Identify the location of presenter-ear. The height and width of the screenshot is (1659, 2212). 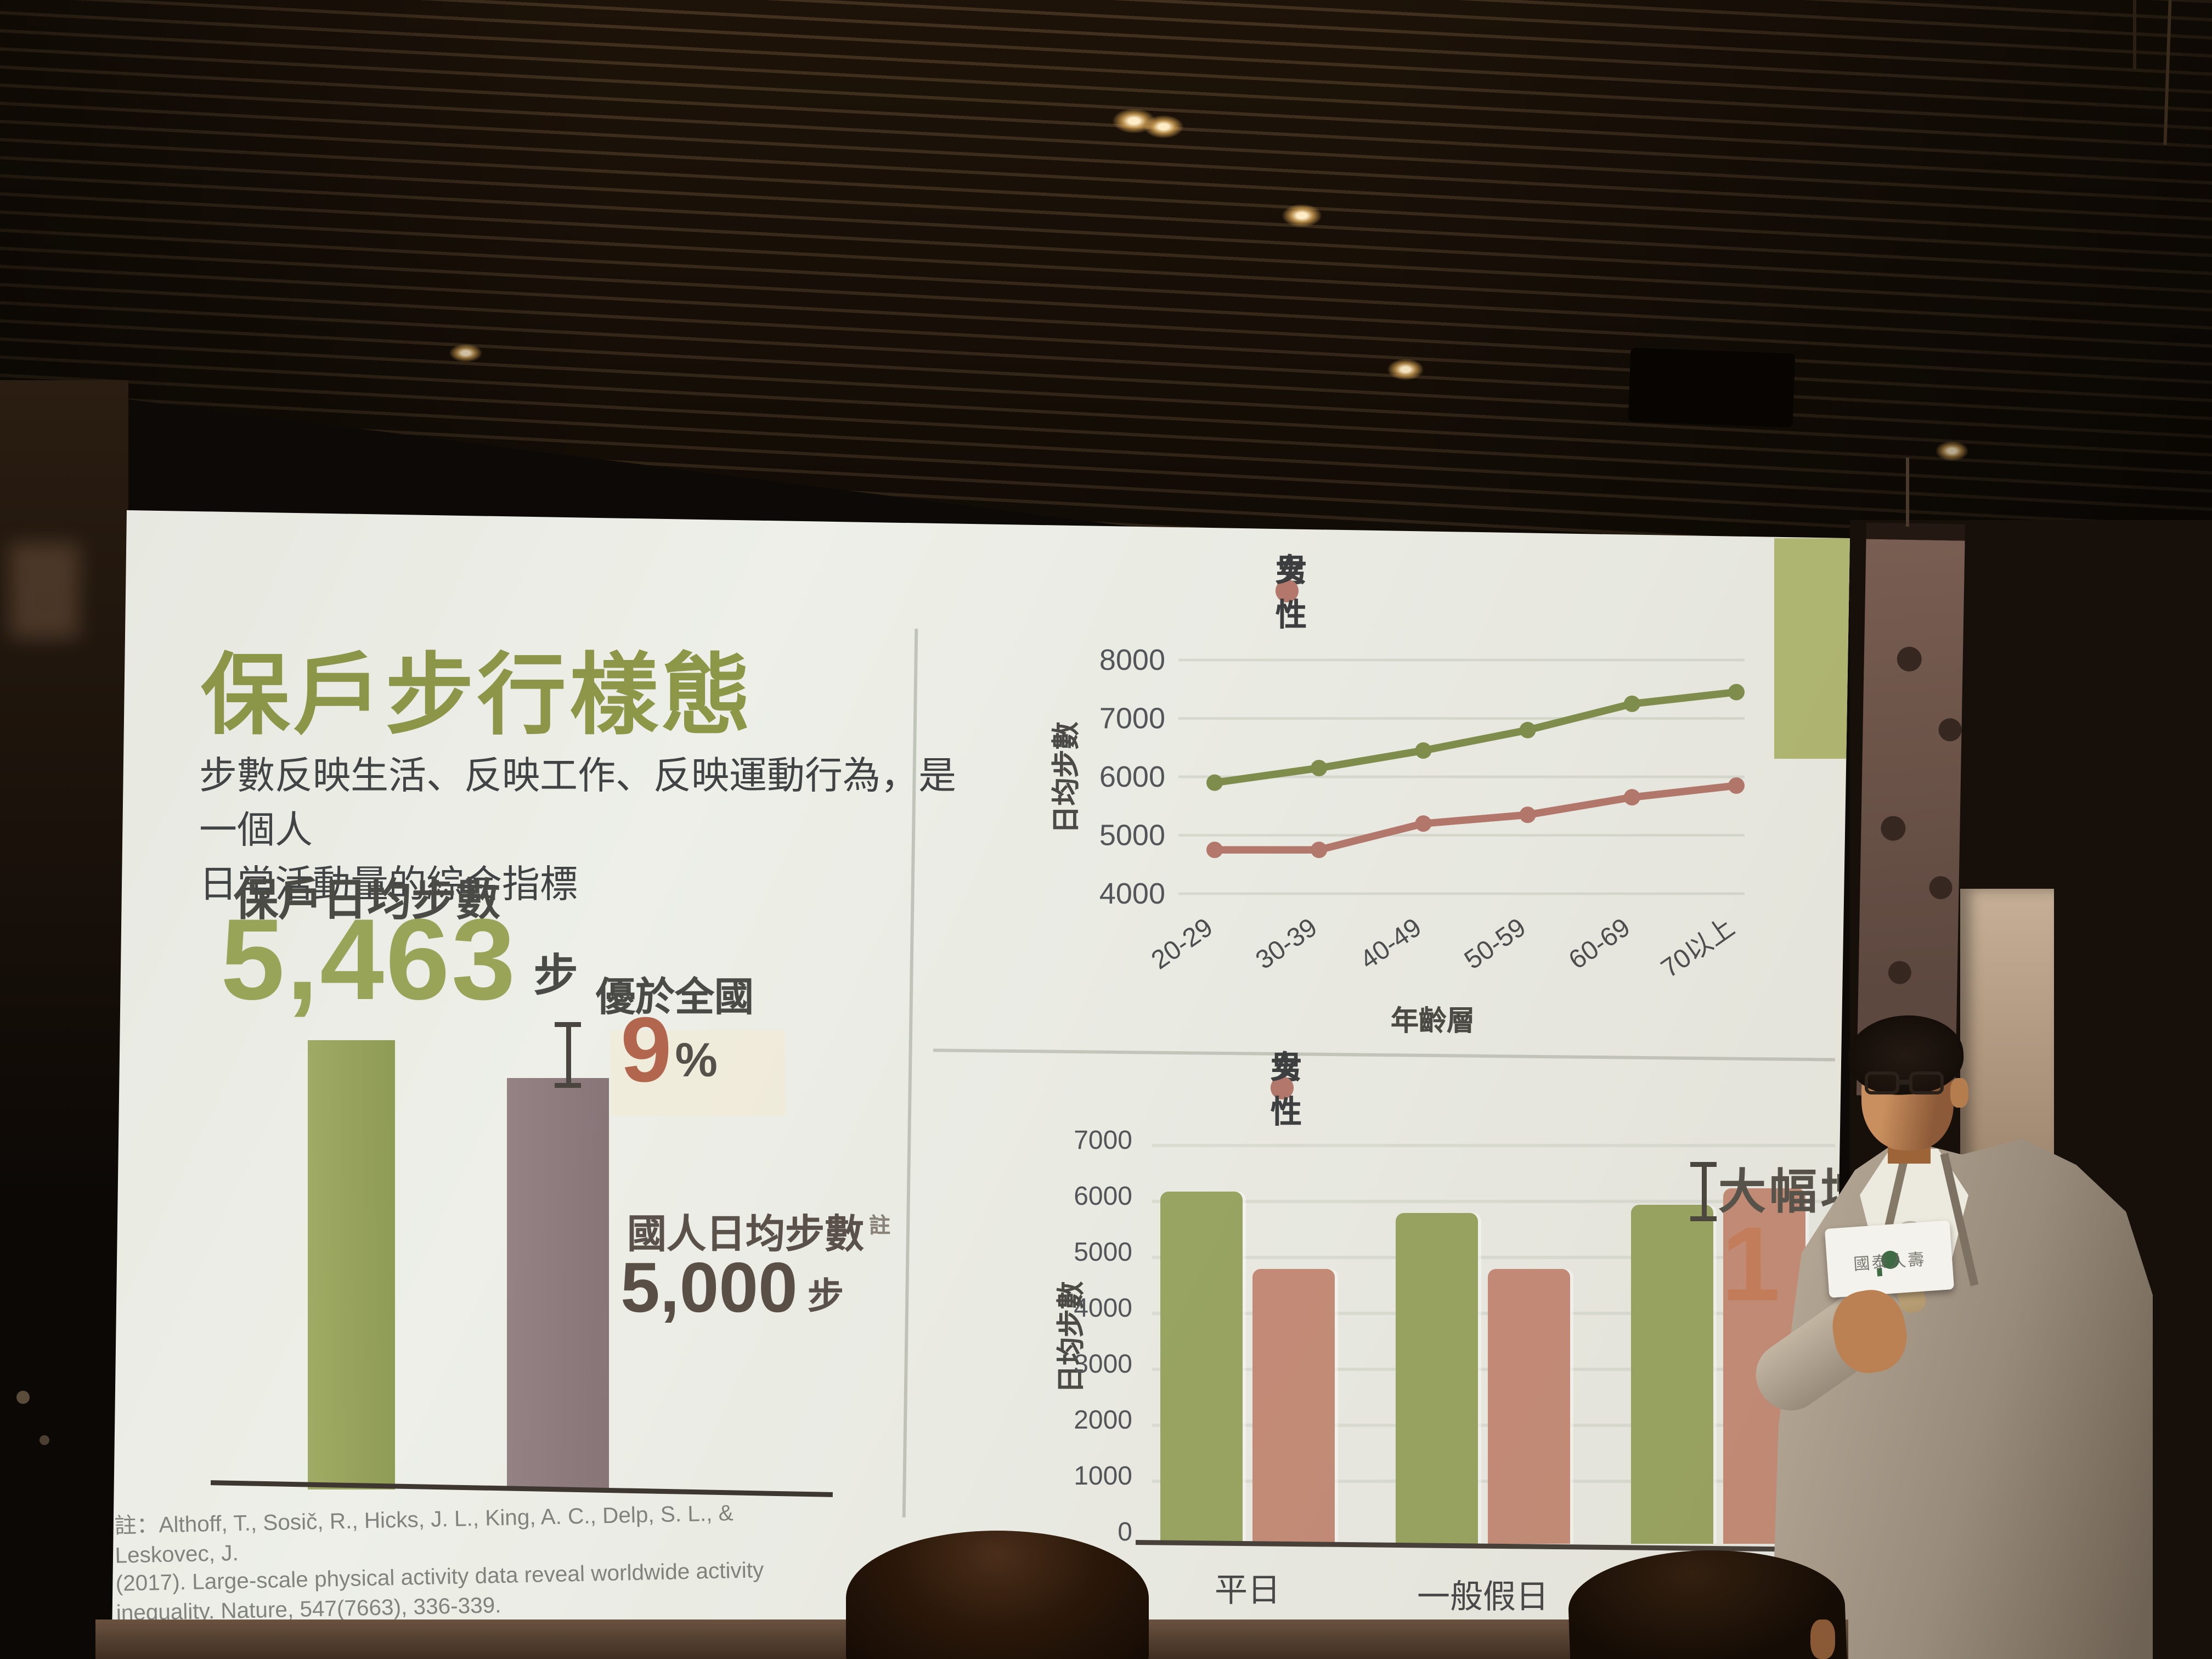
(1959, 1093).